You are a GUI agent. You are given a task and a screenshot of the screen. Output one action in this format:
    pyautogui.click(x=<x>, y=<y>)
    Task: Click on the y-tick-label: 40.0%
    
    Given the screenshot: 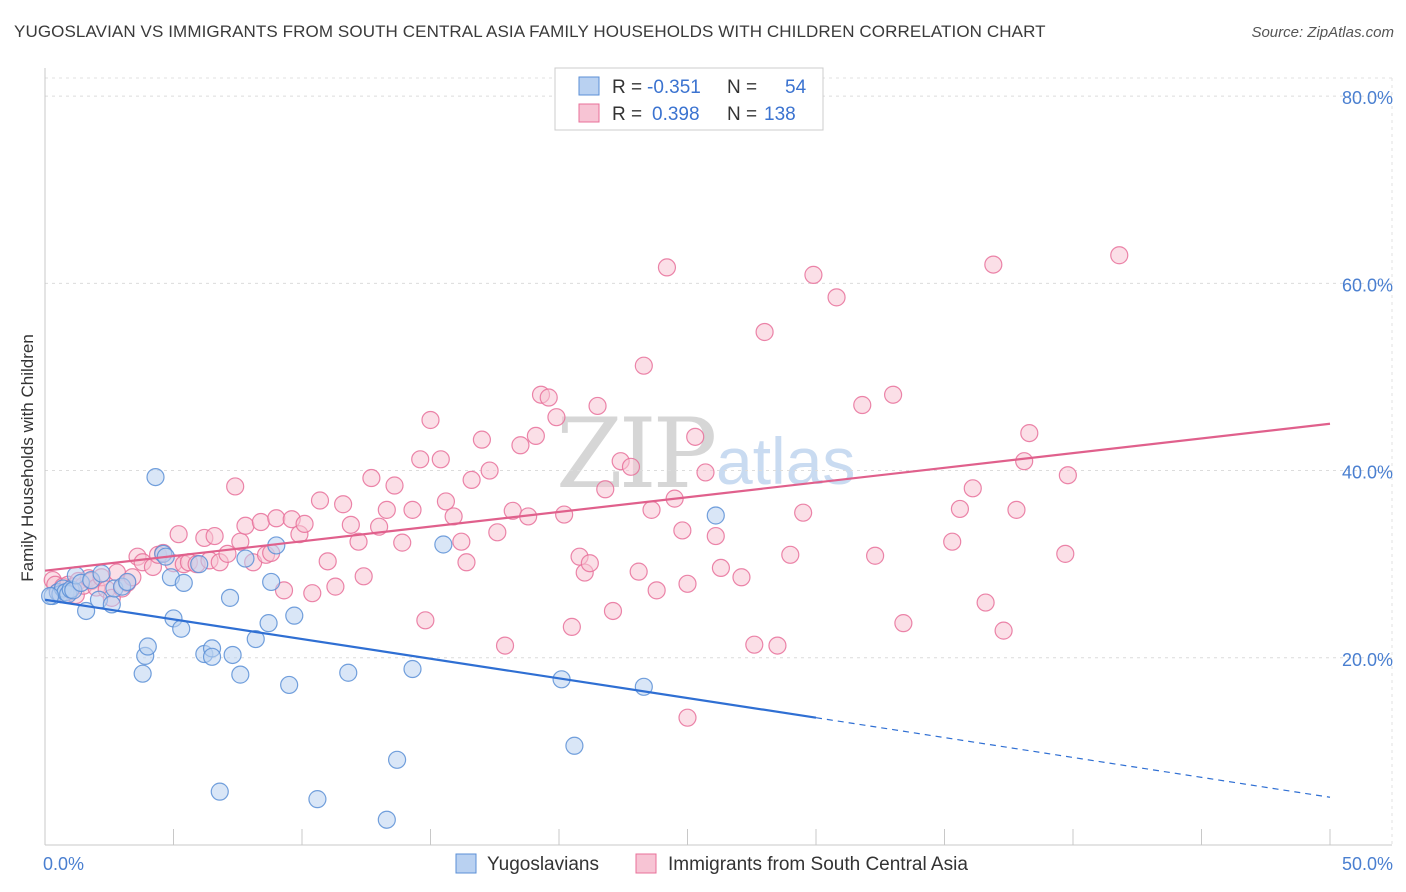 What is the action you would take?
    pyautogui.click(x=1367, y=473)
    